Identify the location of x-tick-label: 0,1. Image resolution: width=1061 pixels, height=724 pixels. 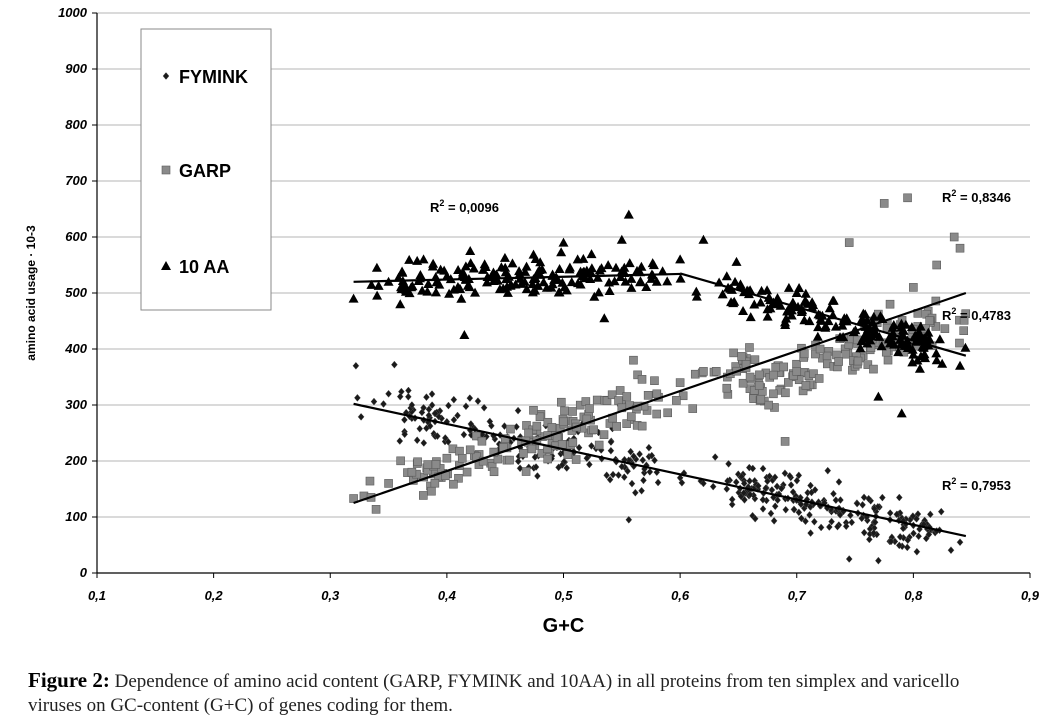
(97, 595).